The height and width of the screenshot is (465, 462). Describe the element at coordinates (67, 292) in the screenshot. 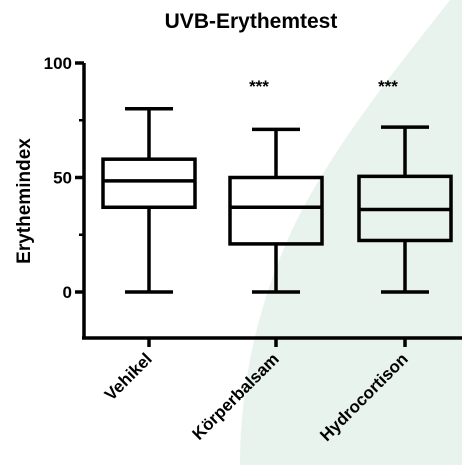

I see `y-tick-label: 0` at that location.